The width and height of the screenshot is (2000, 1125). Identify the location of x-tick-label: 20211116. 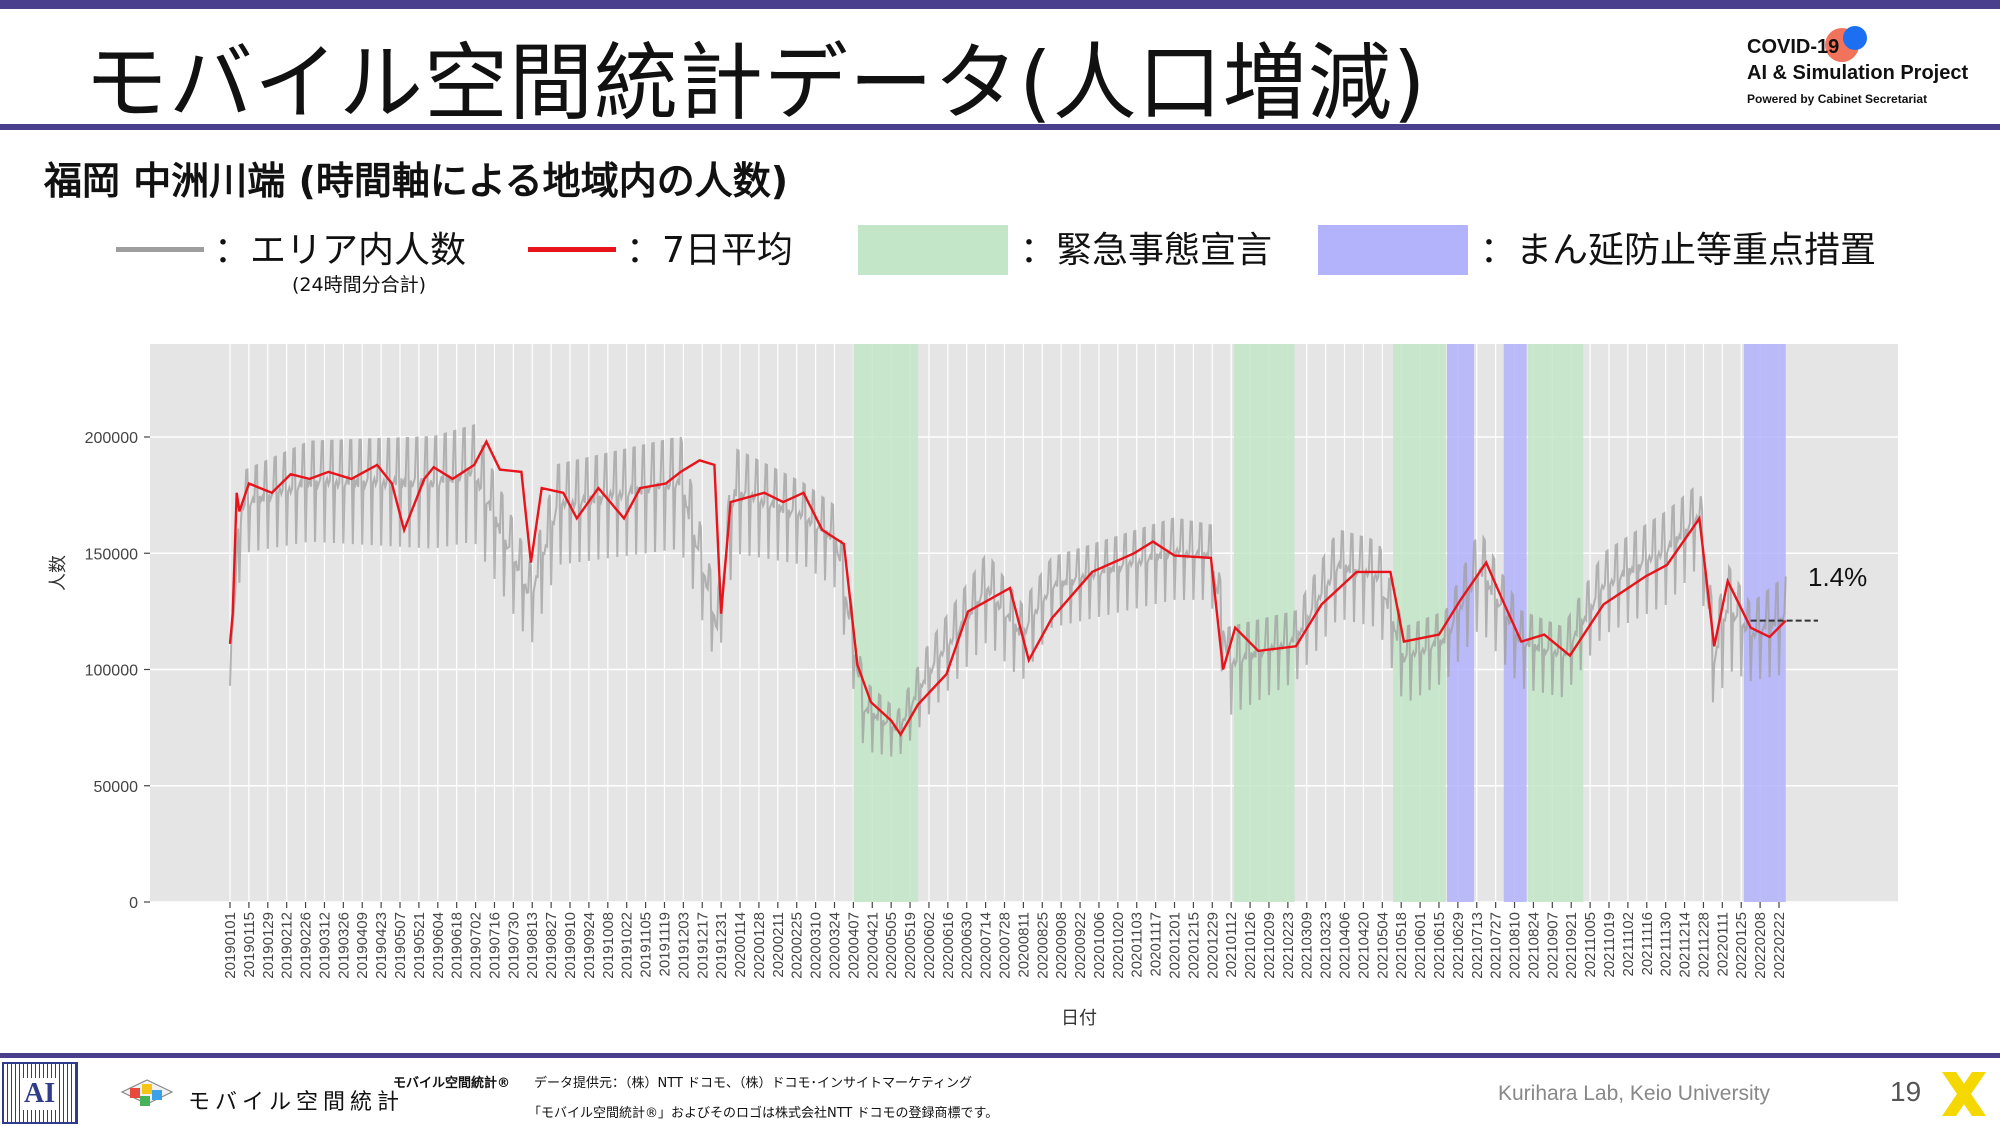
(1647, 943).